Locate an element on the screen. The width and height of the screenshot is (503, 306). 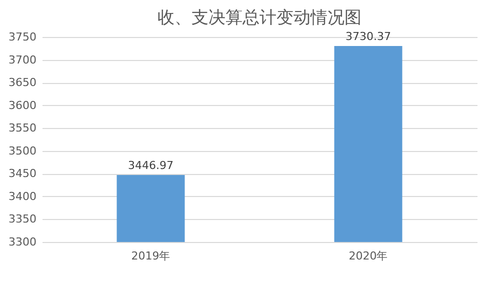
data-label: 3446.97 is located at coordinates (151, 165).